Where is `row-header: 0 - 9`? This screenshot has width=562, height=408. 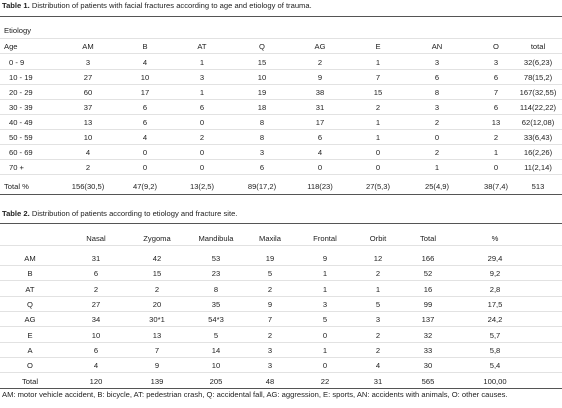 row-header: 0 - 9 is located at coordinates (17, 62).